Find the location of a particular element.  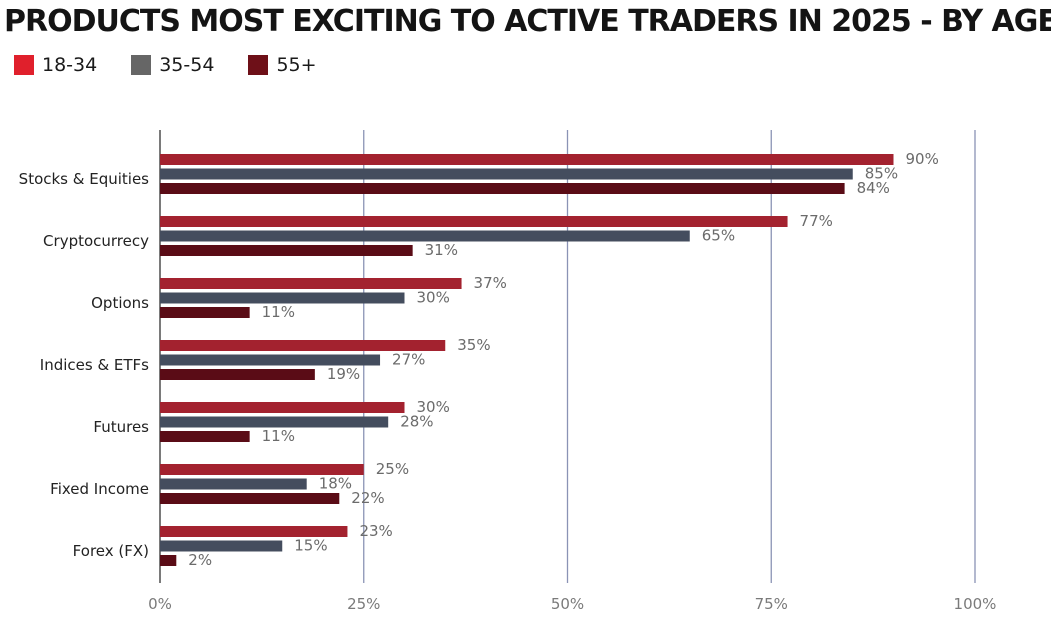

value-label-indices-etfs-35-54: 27% is located at coordinates (408, 360).